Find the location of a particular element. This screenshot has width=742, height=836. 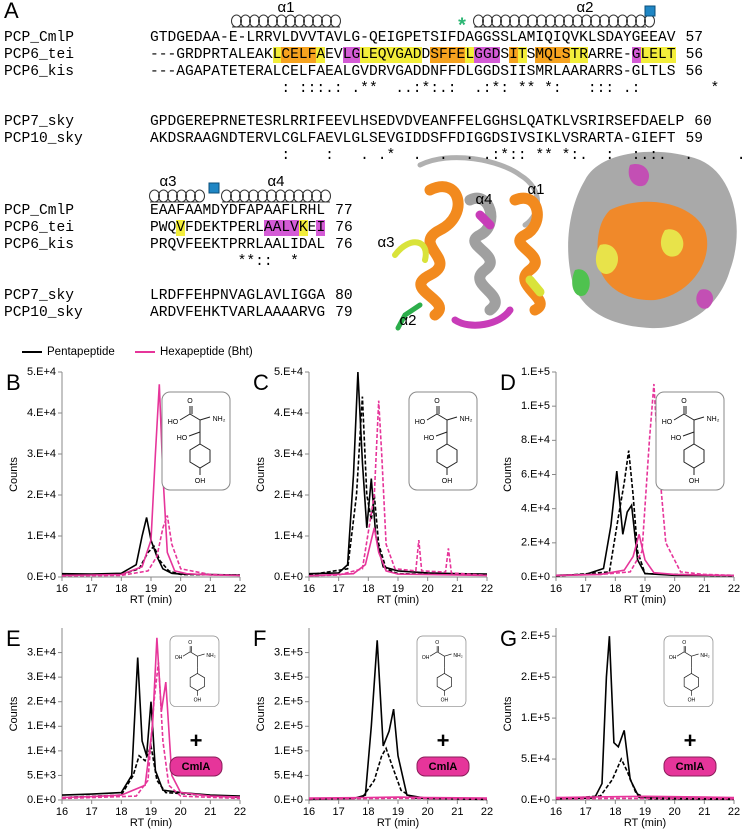

alignment-row: PCP6_tei PWQVFDEKTPERLAALVKEI 76 is located at coordinates (178, 228).